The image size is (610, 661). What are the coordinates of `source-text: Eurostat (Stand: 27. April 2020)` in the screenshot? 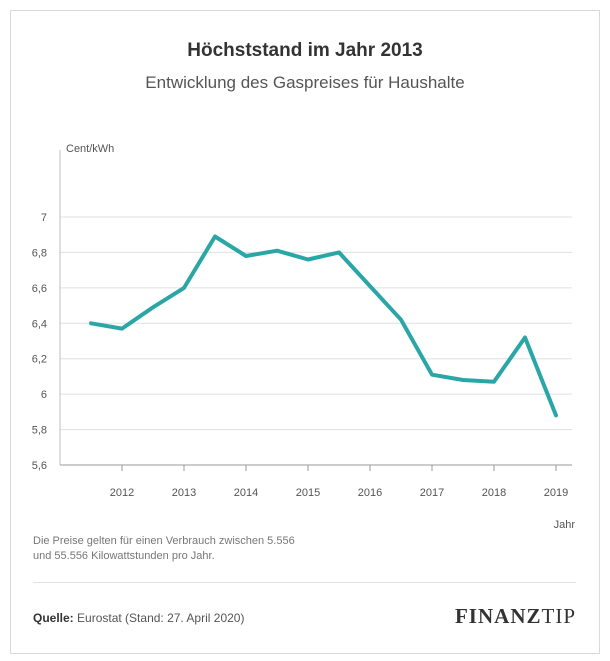 It's located at (161, 618).